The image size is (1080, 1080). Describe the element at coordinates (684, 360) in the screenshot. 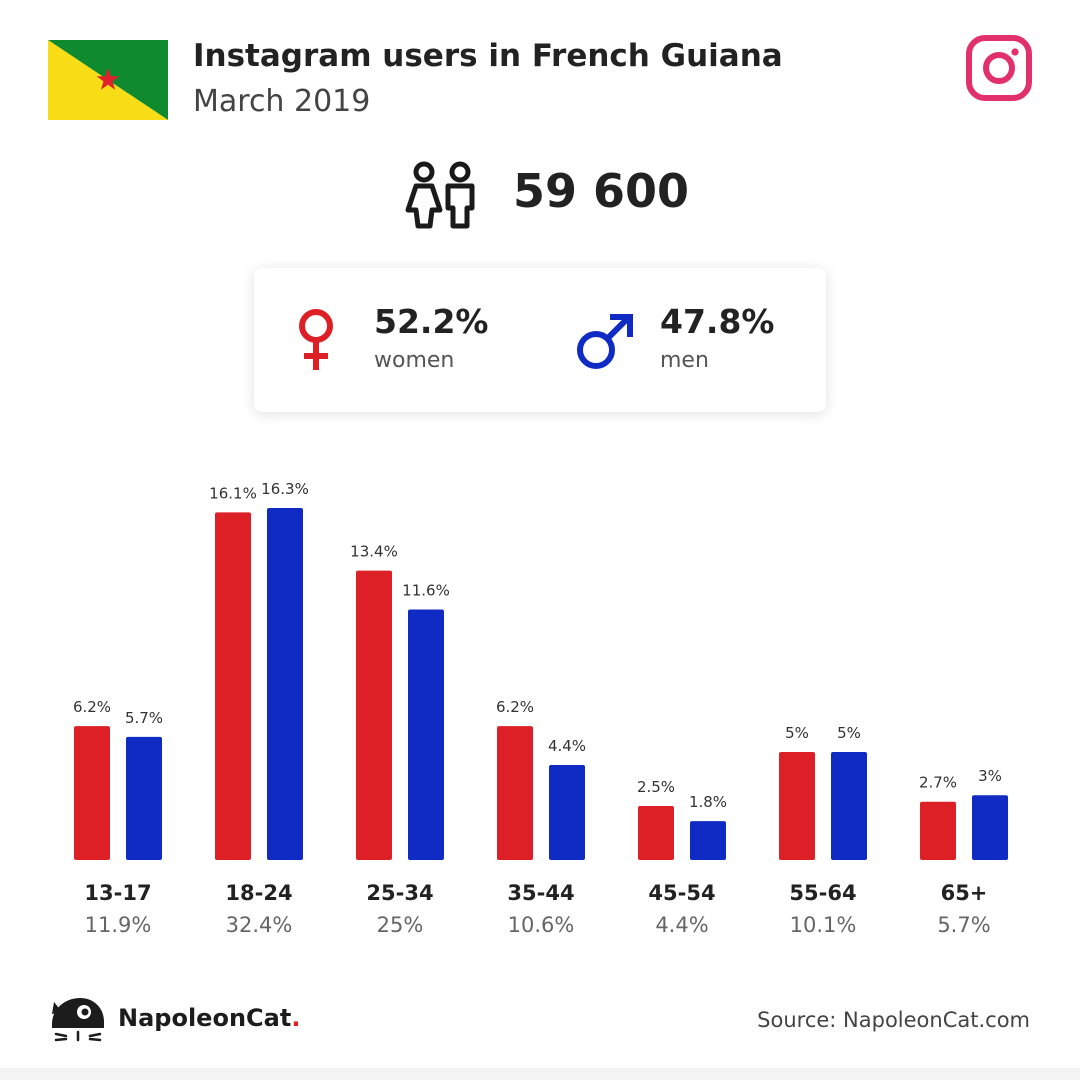

I see `men-label: men` at that location.